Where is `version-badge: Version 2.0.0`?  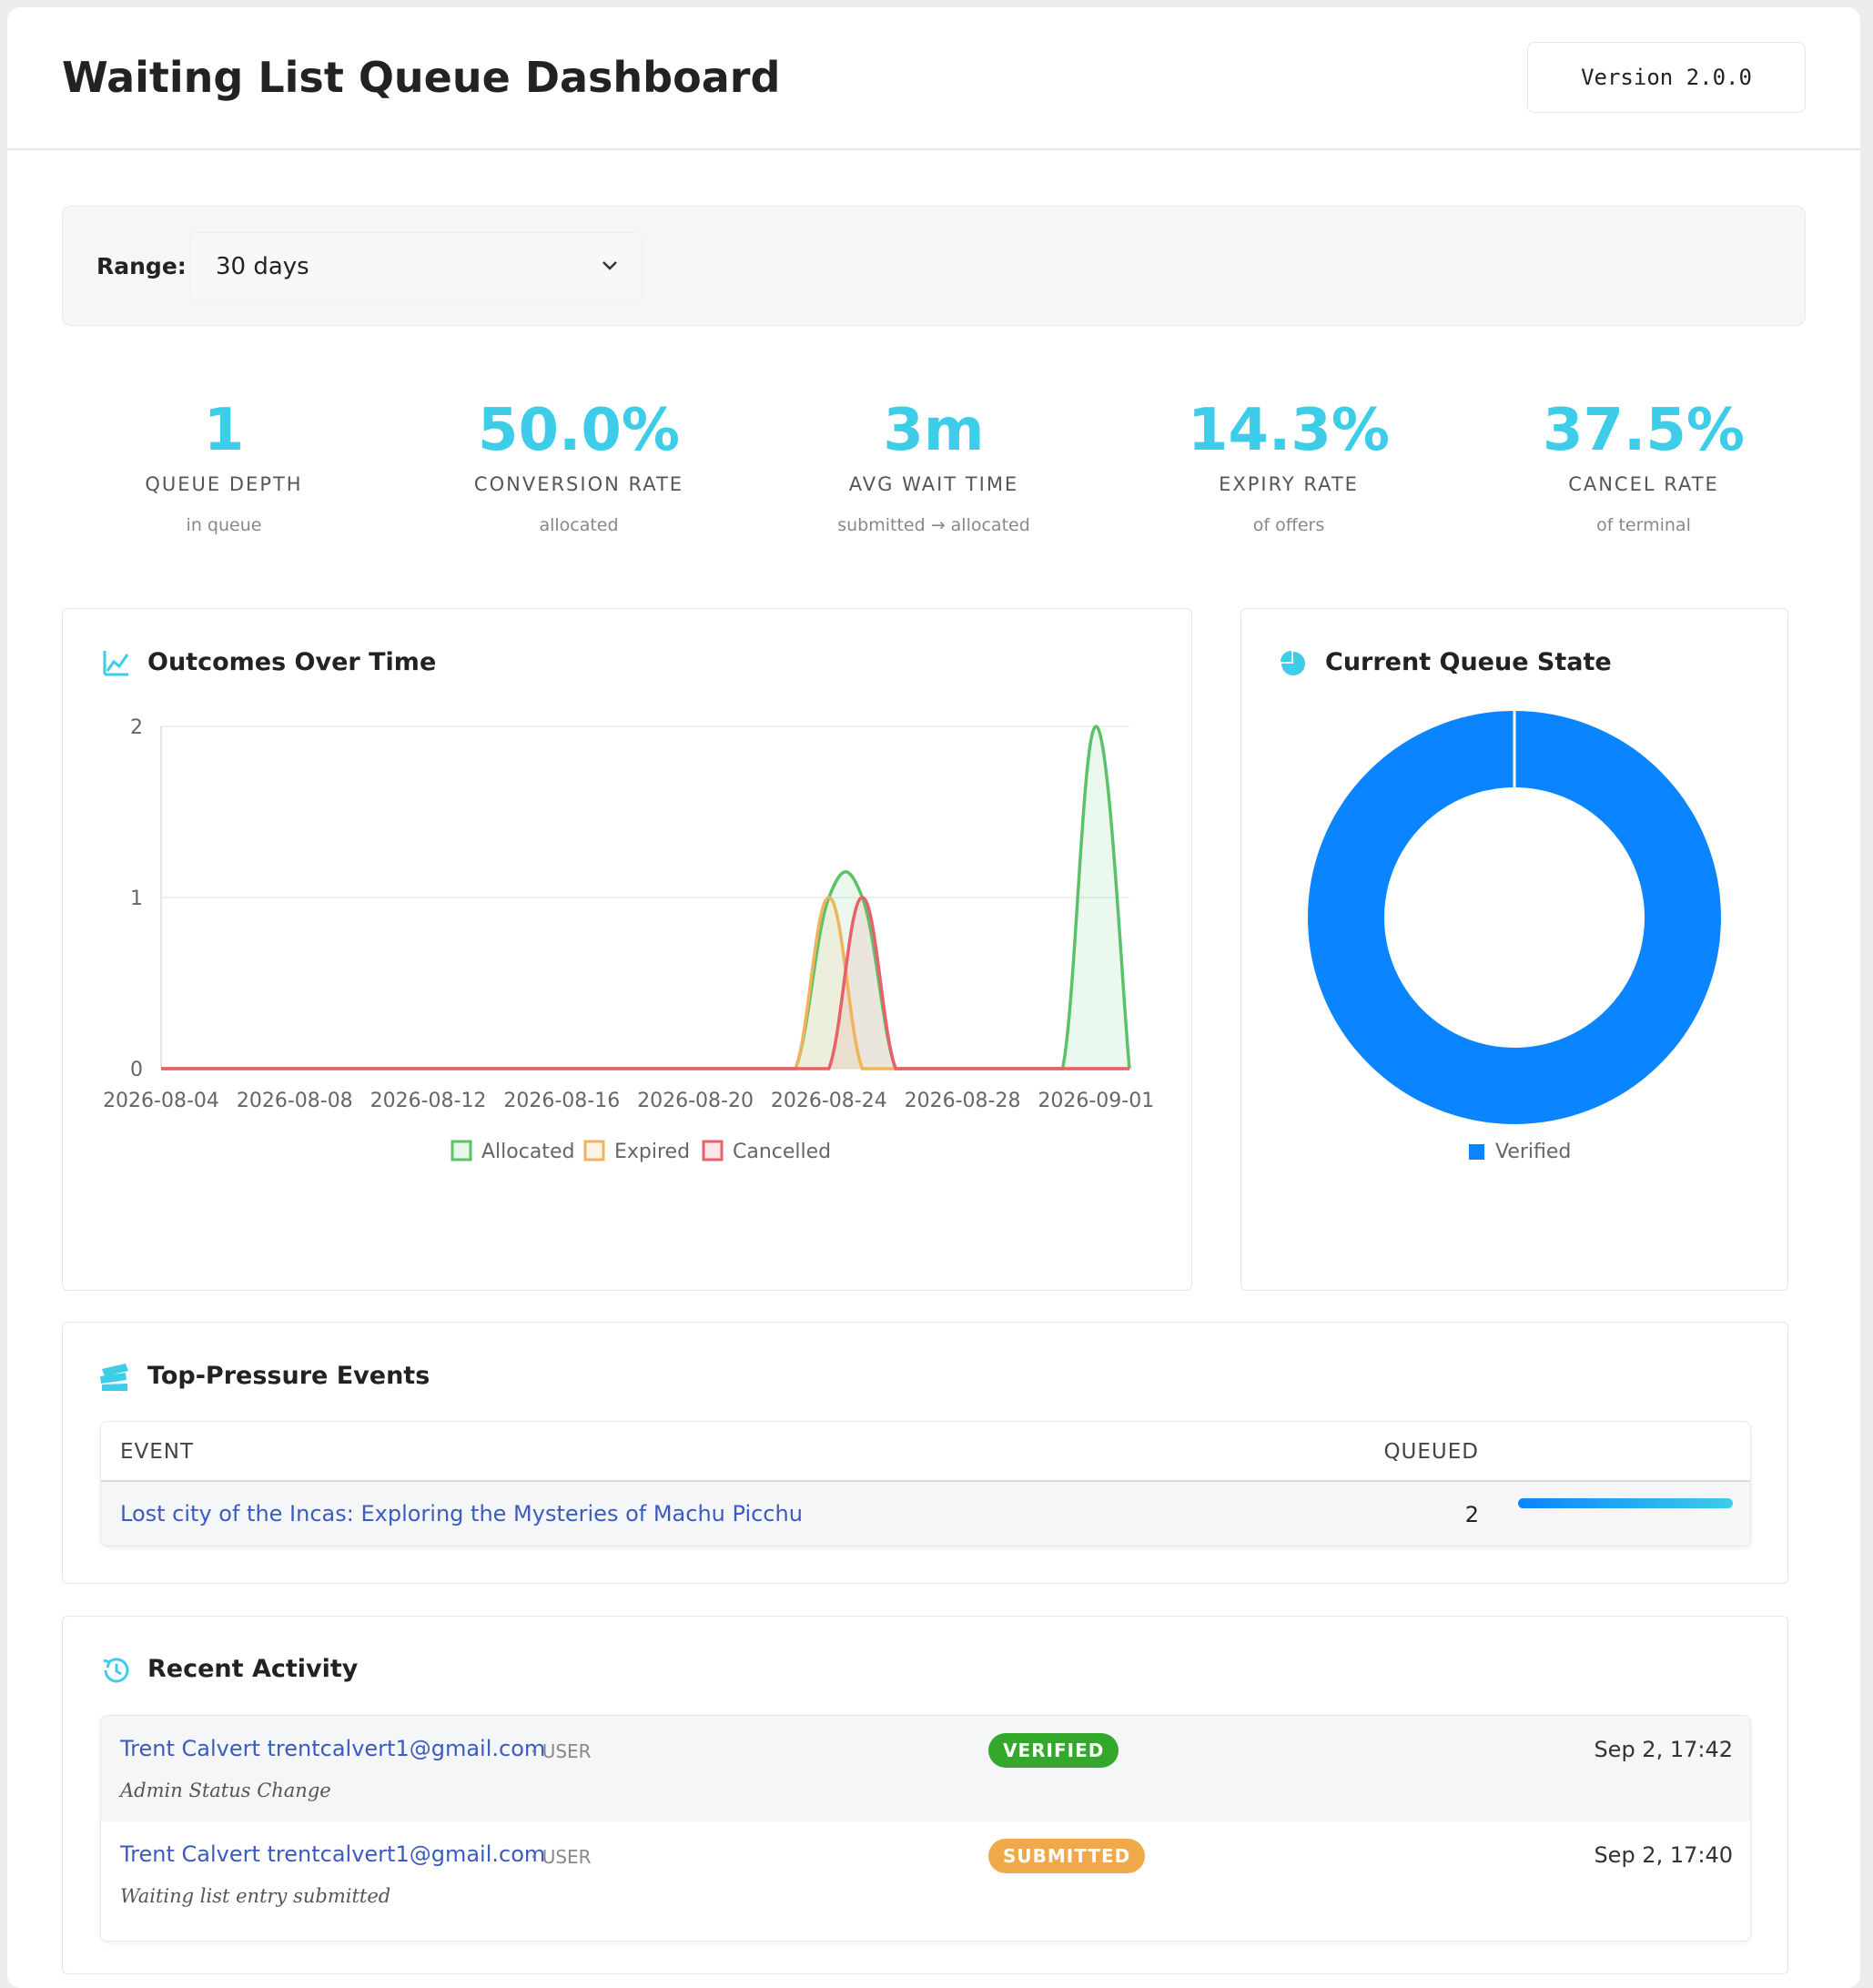 version-badge: Version 2.0.0 is located at coordinates (1666, 77).